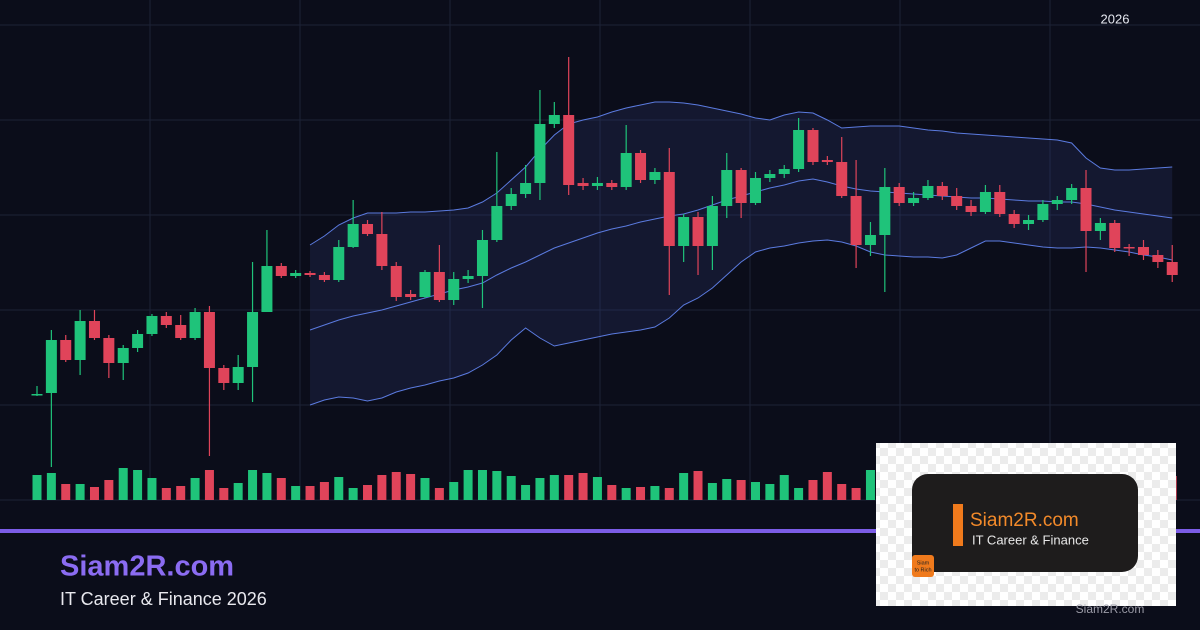  I want to click on watermark: Siam2R.com, so click(1110, 609).